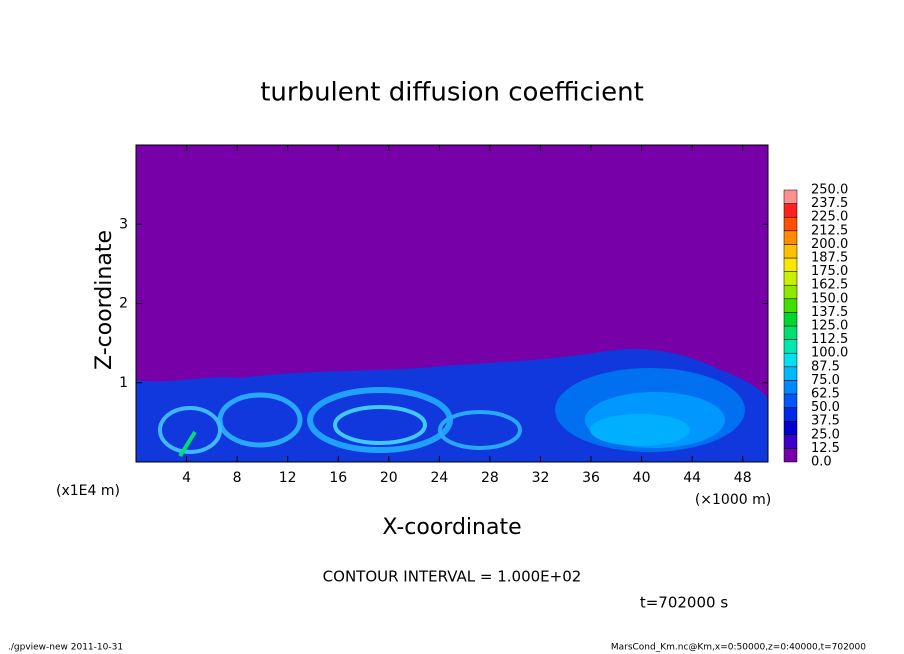 Image resolution: width=904 pixels, height=654 pixels. I want to click on colorbar-label: 237.5, so click(829, 203).